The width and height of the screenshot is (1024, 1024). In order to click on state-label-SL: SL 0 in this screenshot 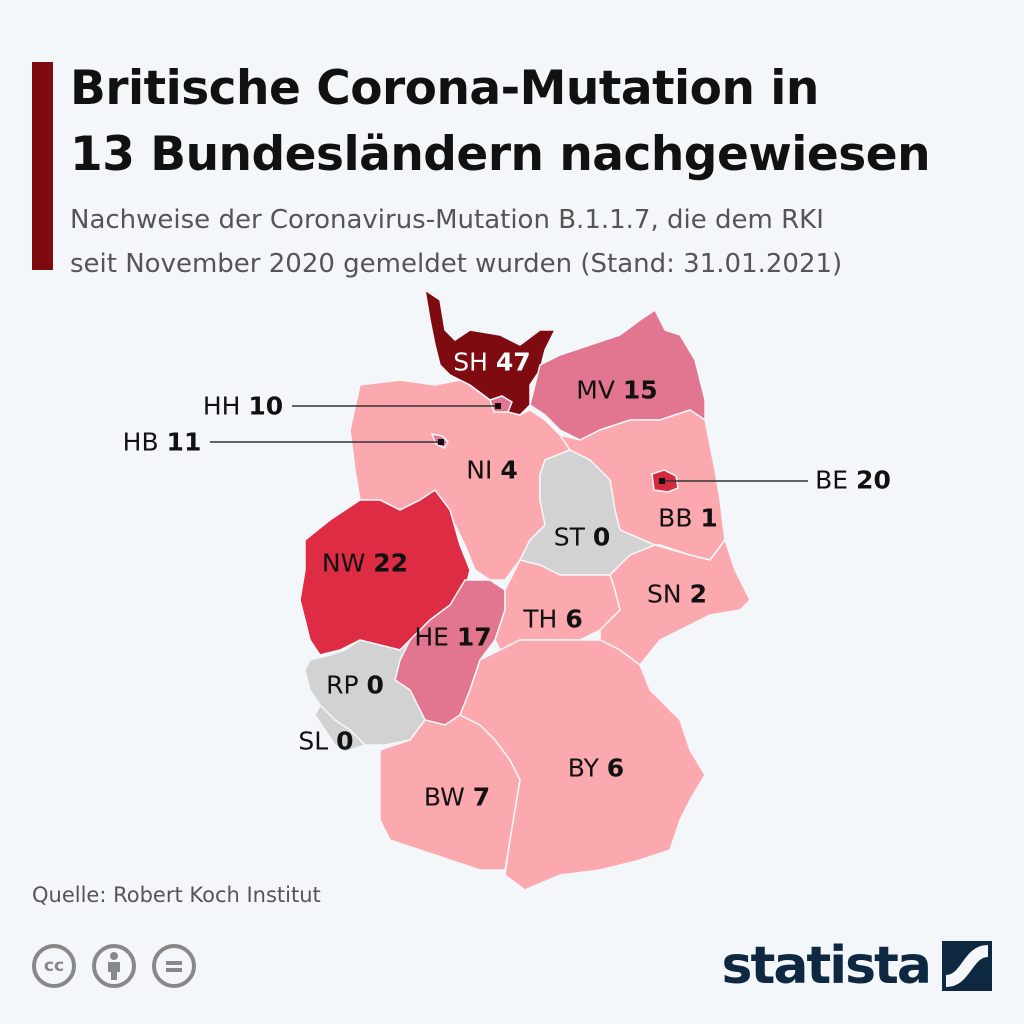, I will do `click(325, 741)`.